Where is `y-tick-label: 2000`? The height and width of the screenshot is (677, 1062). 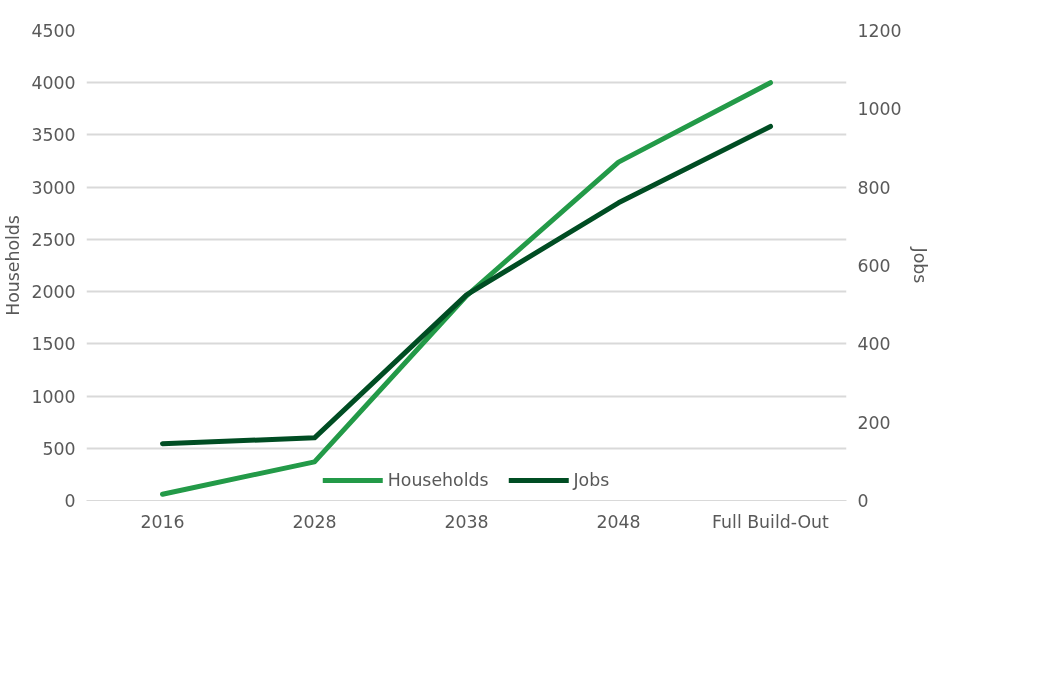
y-tick-label: 2000 is located at coordinates (53, 292).